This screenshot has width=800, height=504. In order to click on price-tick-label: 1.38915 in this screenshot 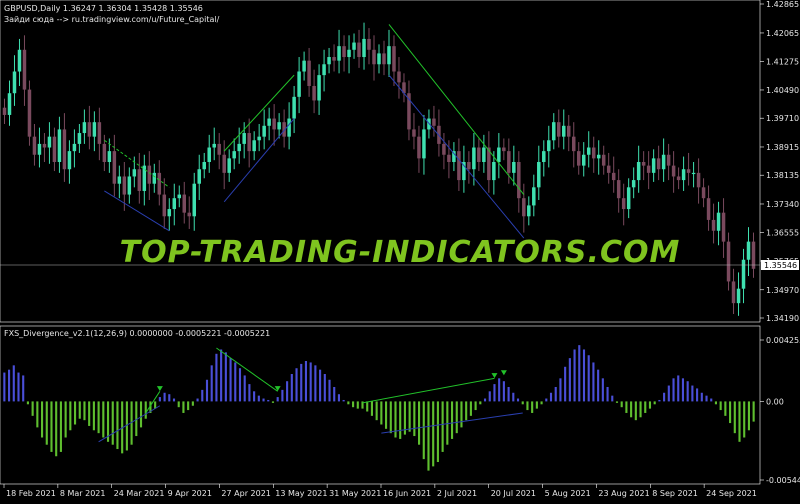, I will do `click(782, 147)`.